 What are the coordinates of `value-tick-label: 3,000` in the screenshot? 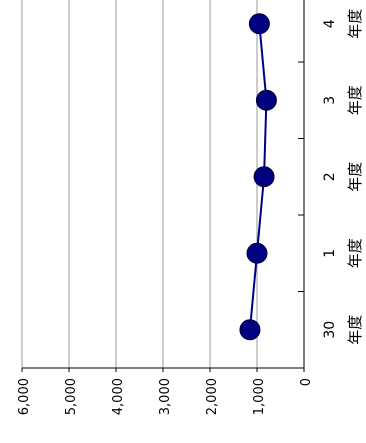 It's located at (165, 396).